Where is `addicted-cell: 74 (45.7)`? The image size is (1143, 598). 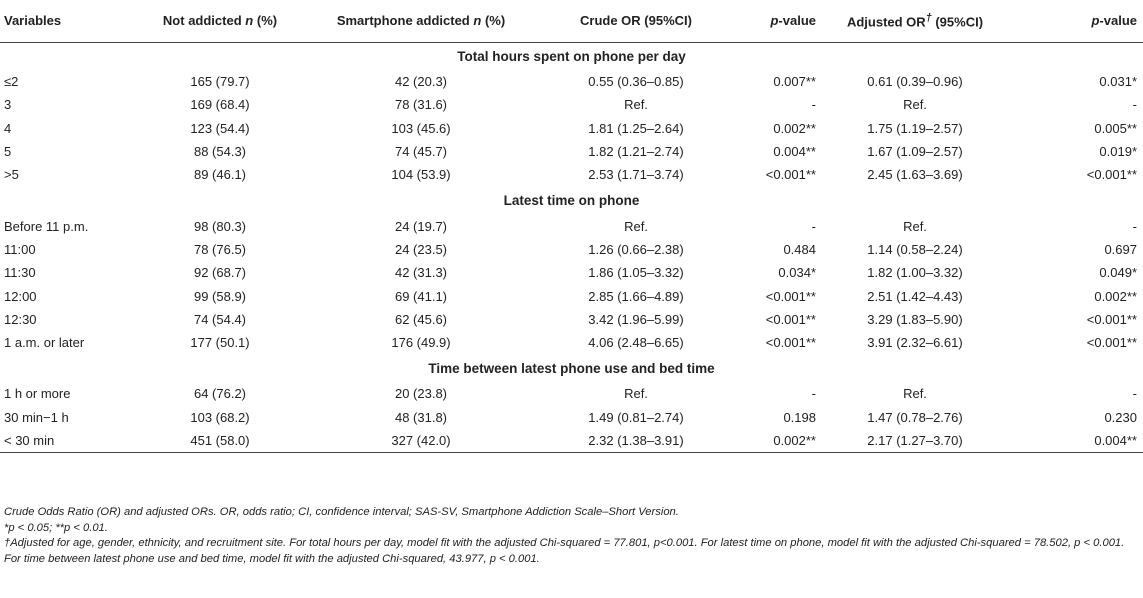
addicted-cell: 74 (45.7) is located at coordinates (421, 152).